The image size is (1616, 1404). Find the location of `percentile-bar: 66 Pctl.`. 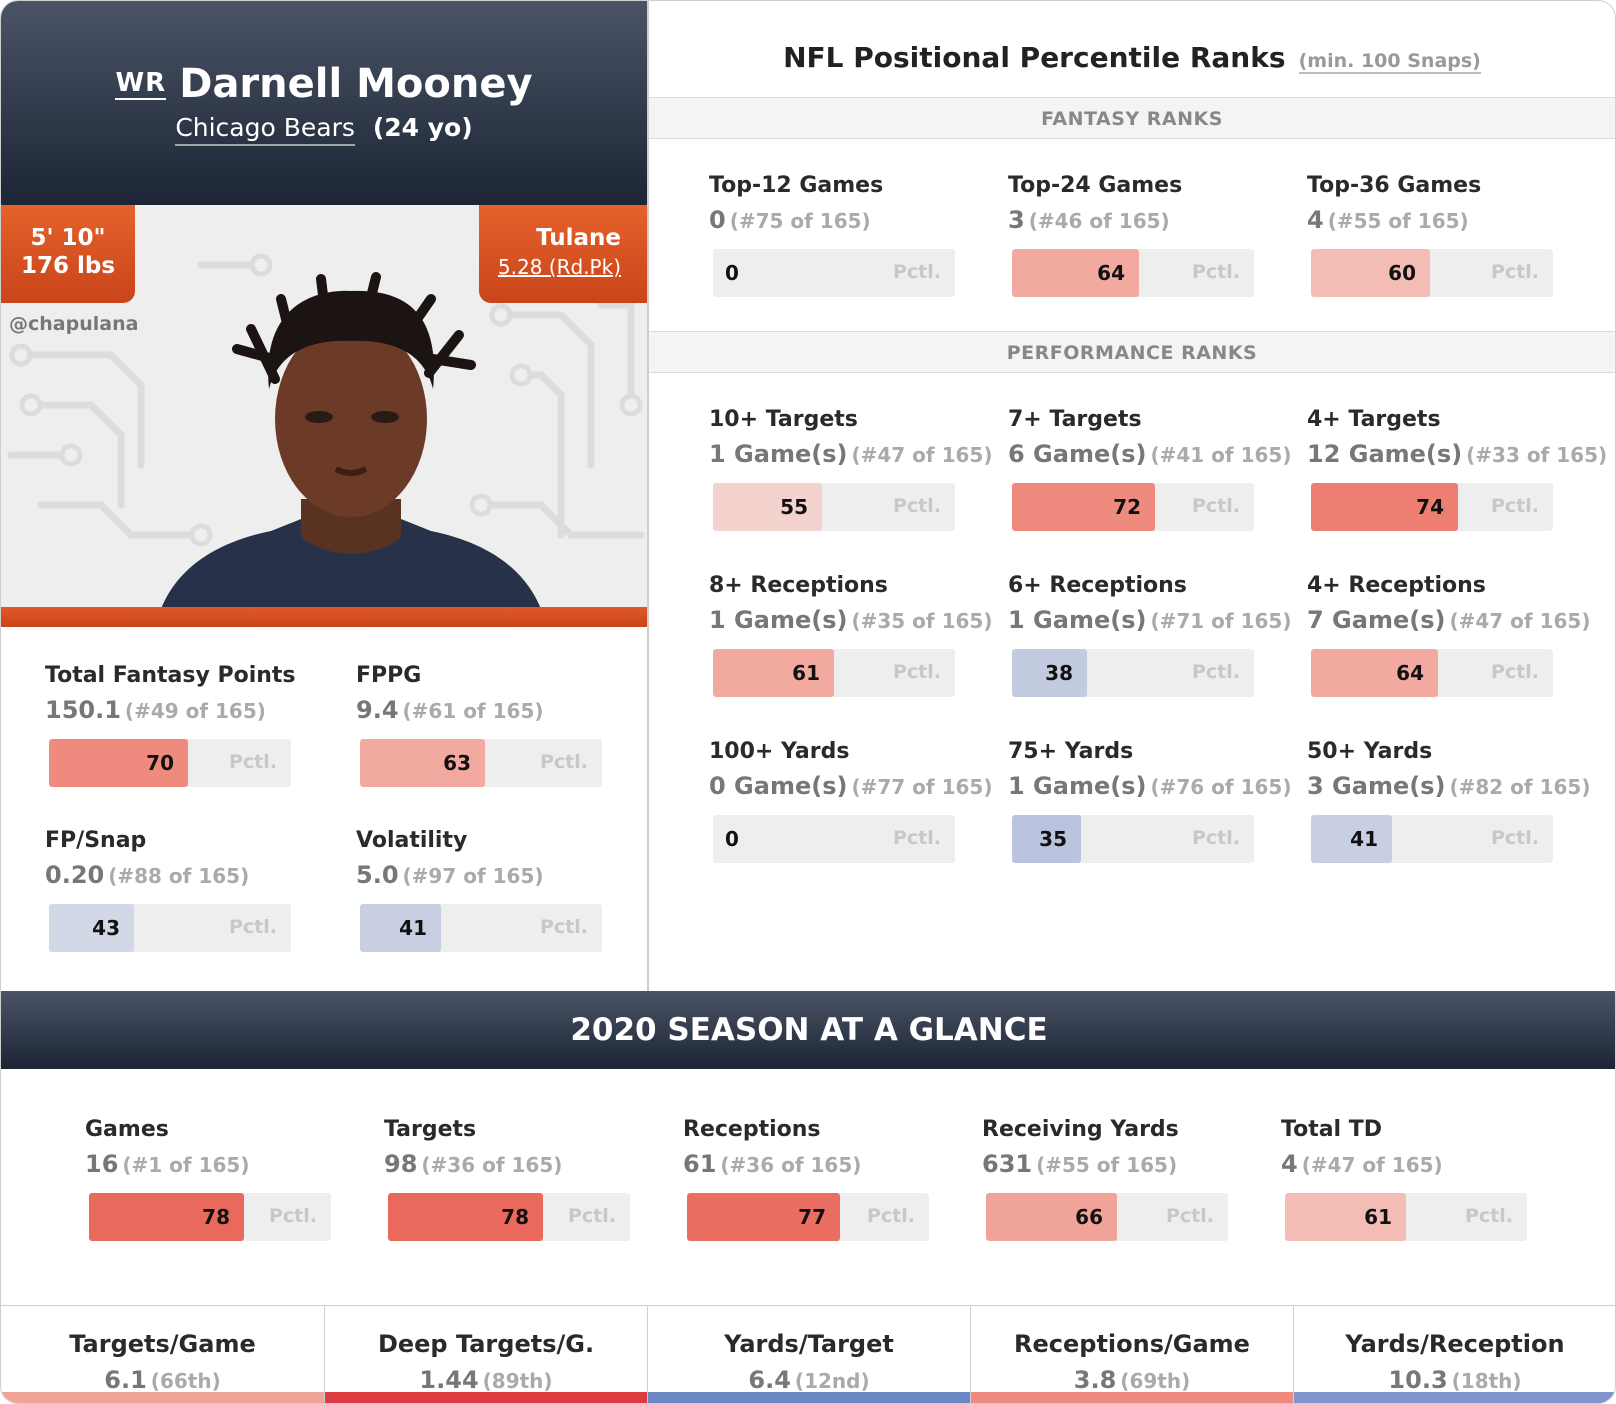

percentile-bar: 66 Pctl. is located at coordinates (1107, 1217).